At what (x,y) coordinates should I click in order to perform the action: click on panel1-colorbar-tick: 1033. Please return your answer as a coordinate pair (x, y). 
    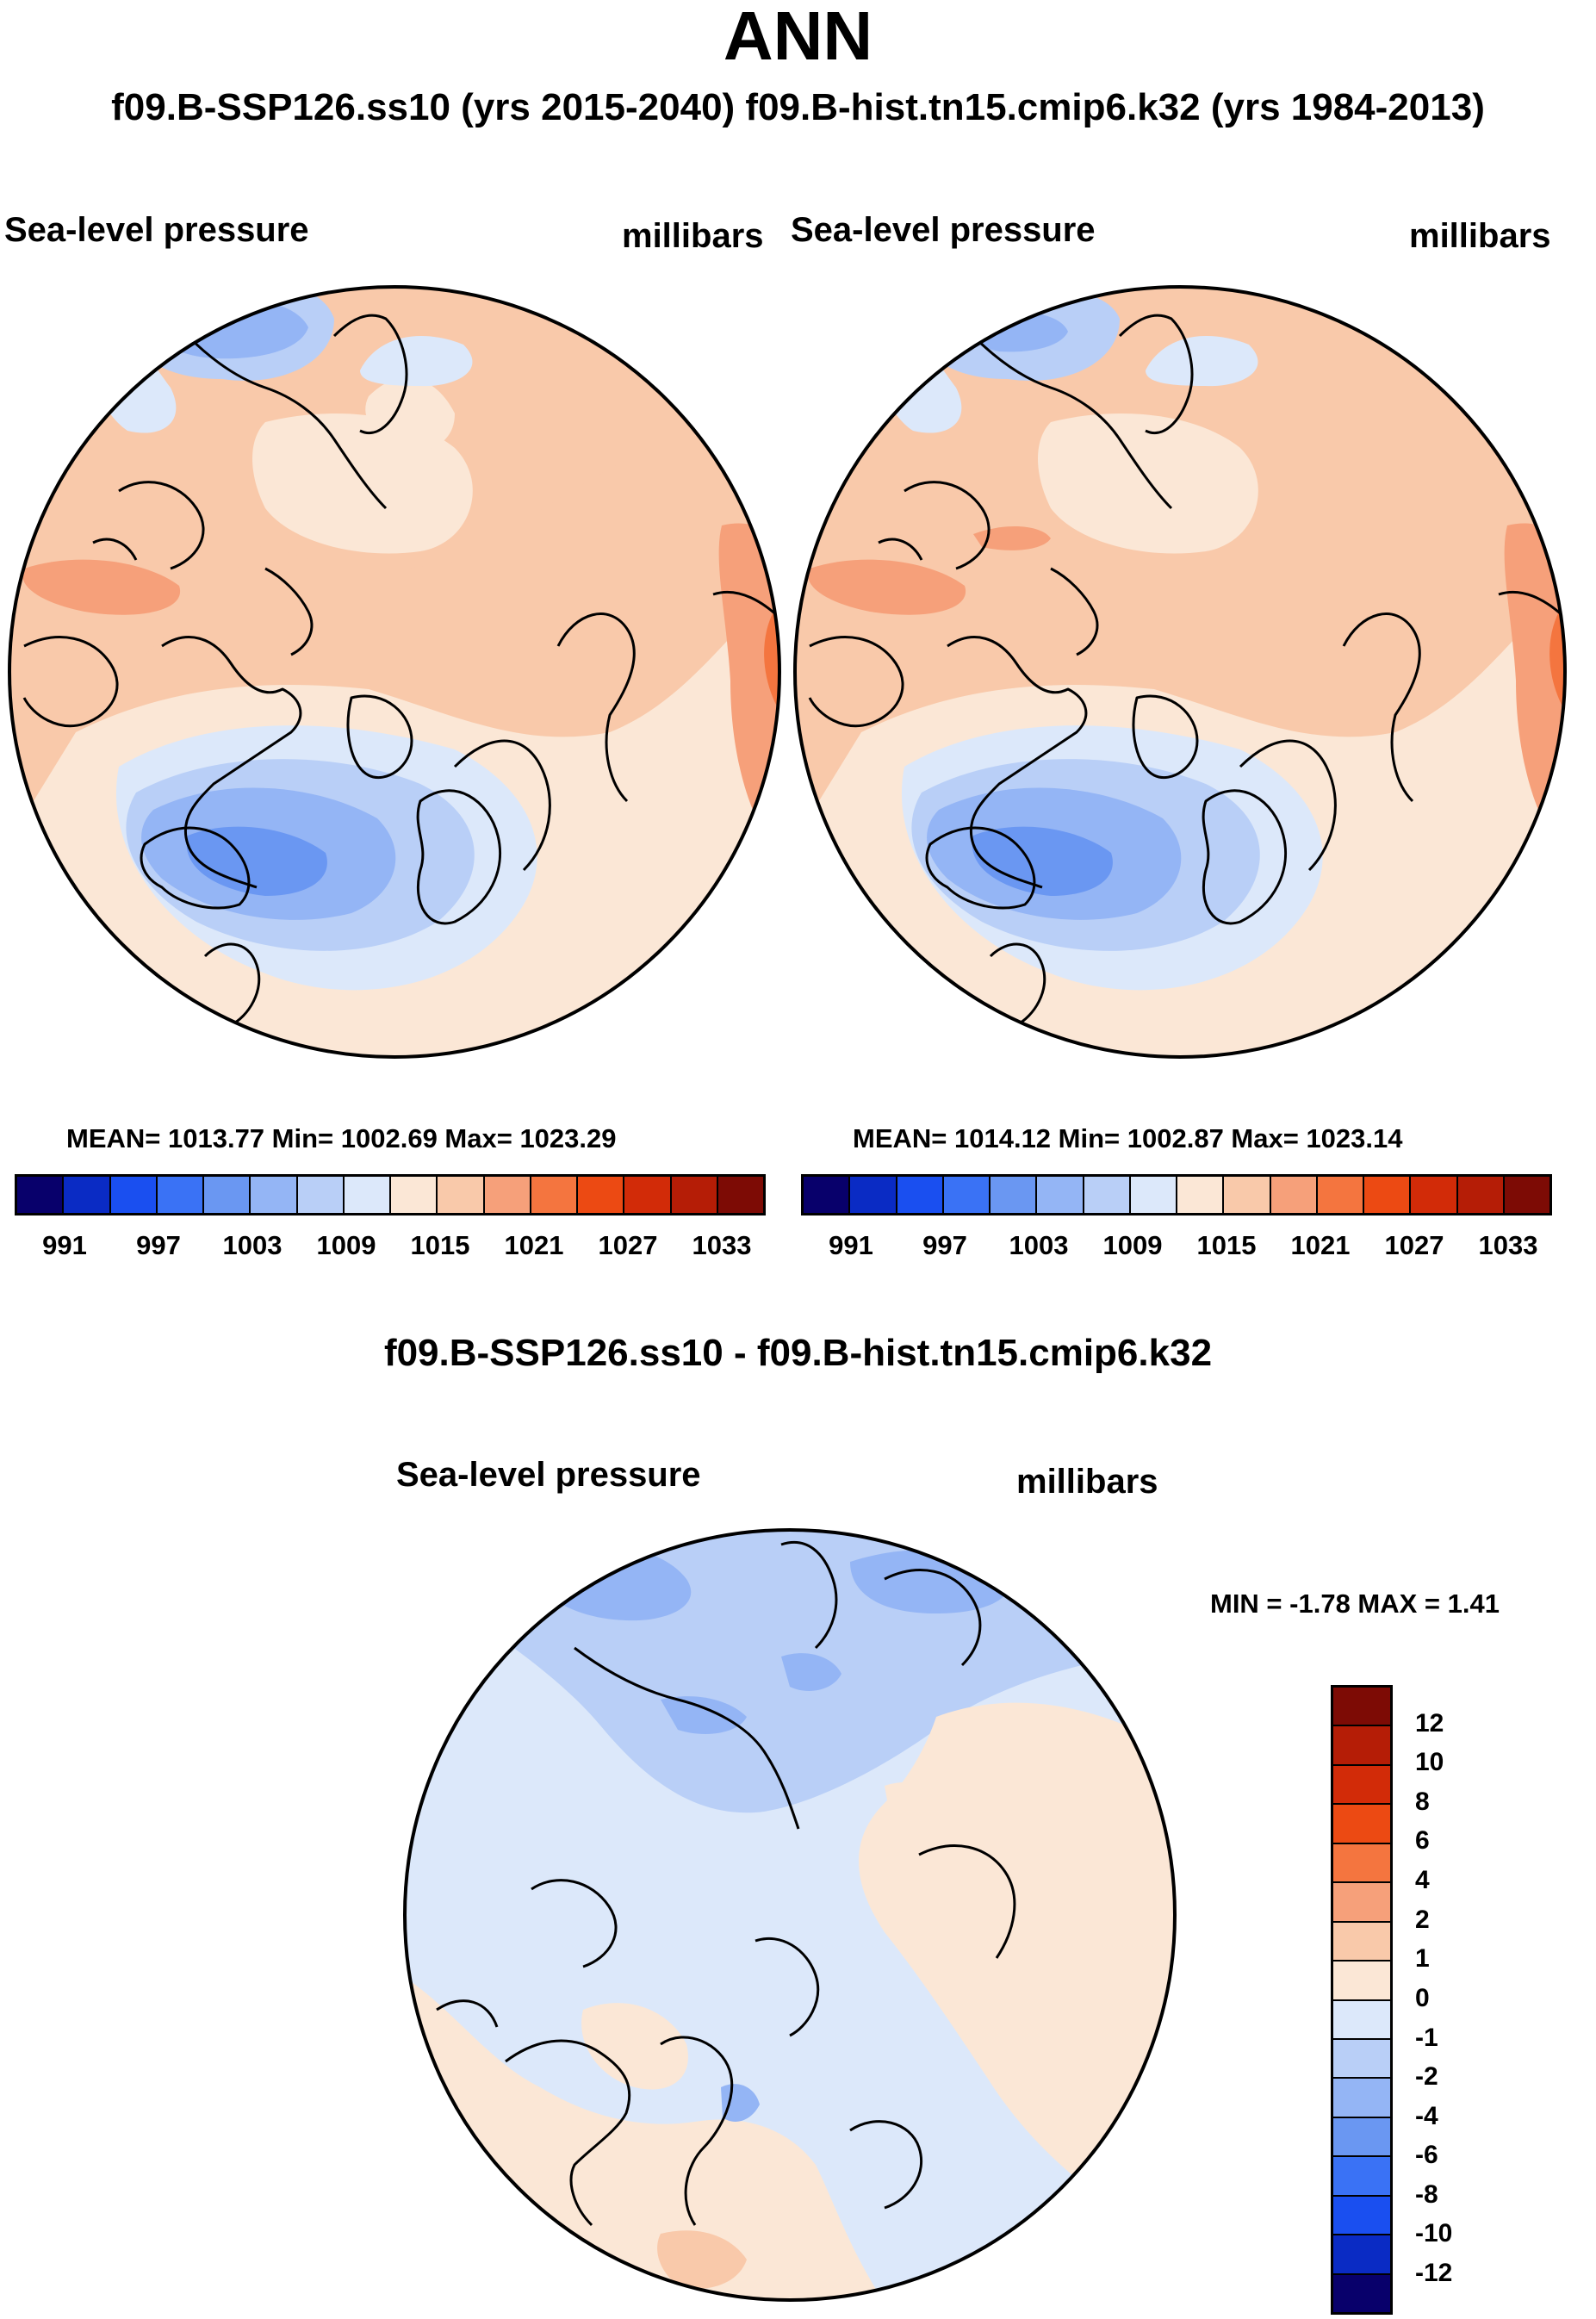
    Looking at the image, I should click on (722, 1245).